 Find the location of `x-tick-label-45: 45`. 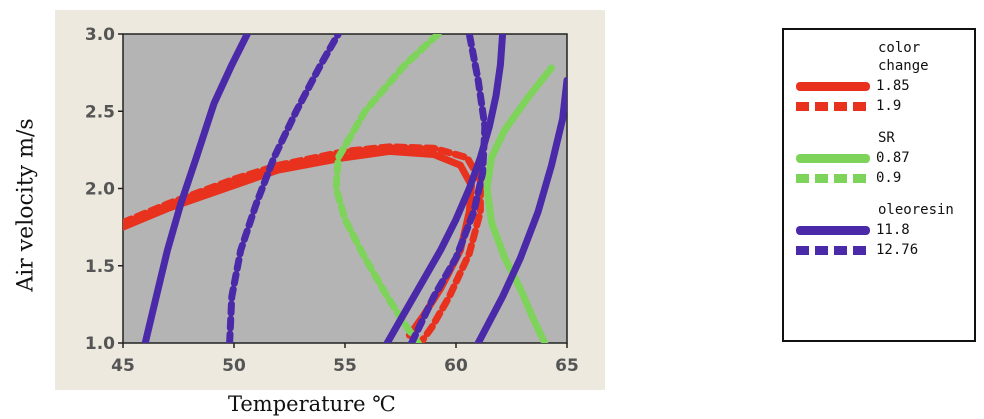

x-tick-label-45: 45 is located at coordinates (123, 366).